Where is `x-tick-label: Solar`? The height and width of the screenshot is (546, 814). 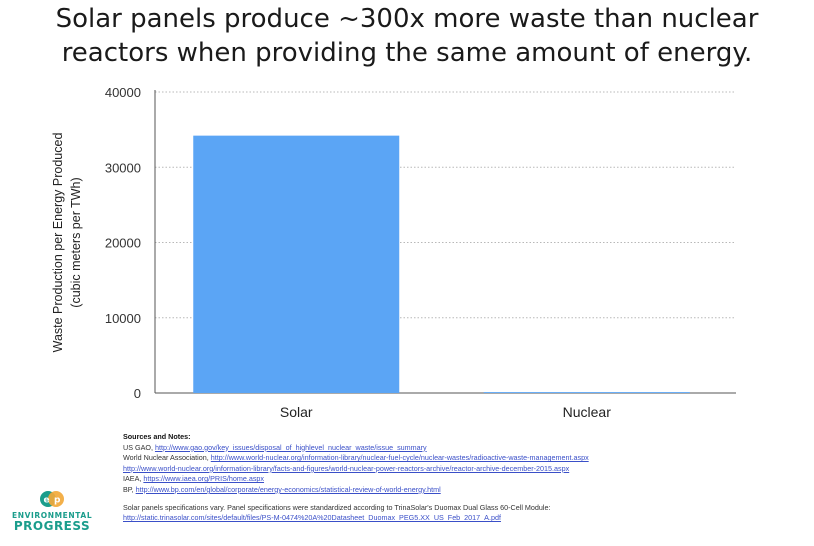 x-tick-label: Solar is located at coordinates (296, 412).